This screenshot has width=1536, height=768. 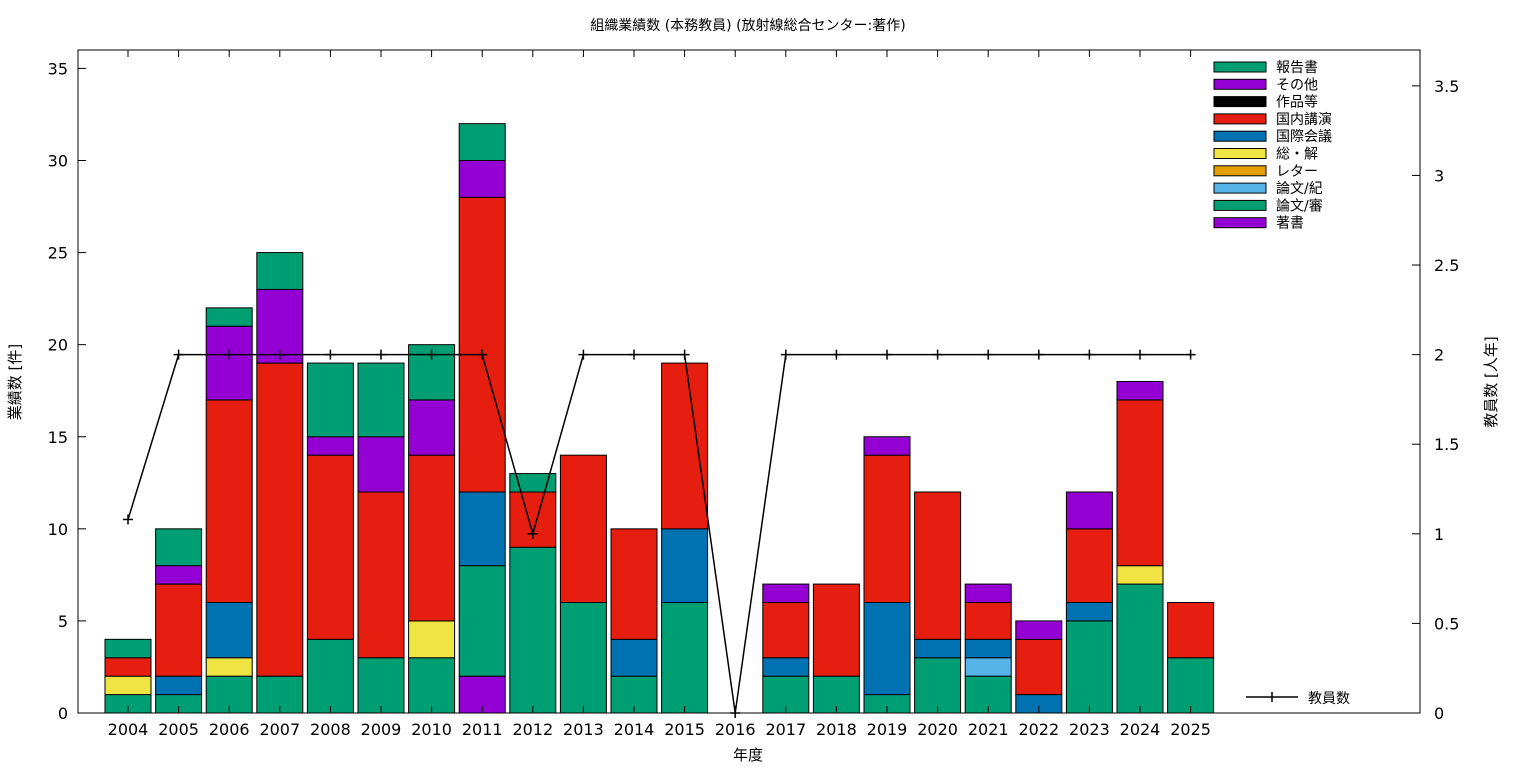 I want to click on x-tick-label: 2021, so click(x=988, y=729).